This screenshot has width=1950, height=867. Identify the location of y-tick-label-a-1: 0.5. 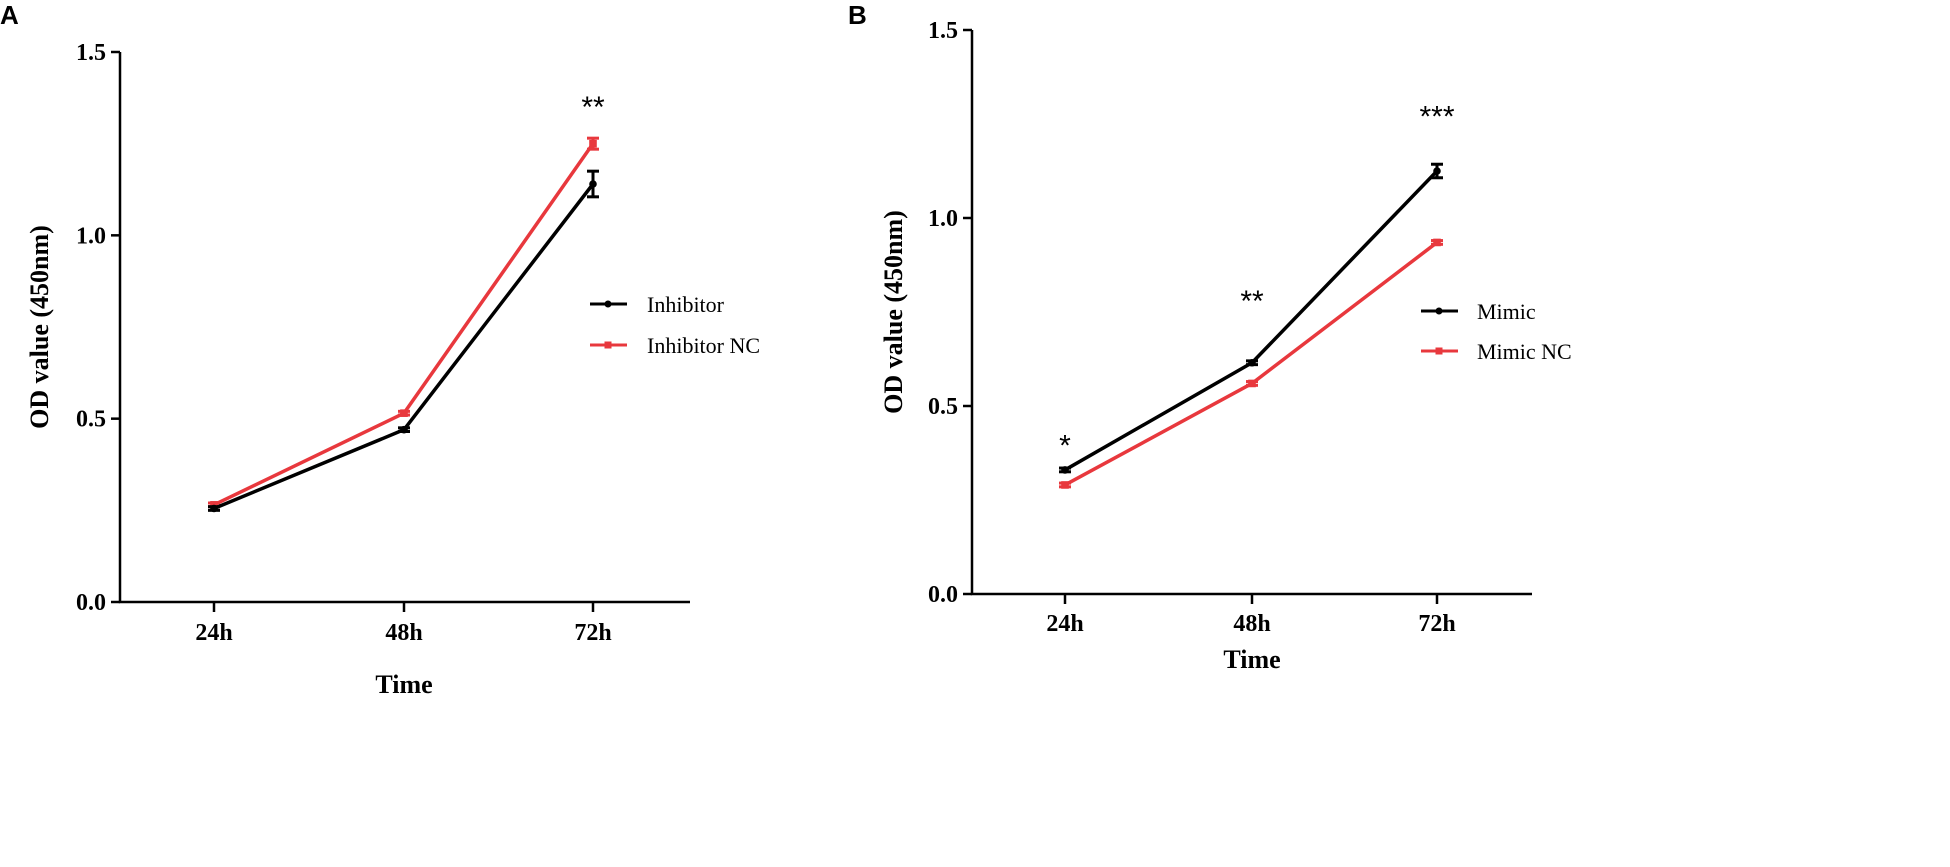
(91, 420).